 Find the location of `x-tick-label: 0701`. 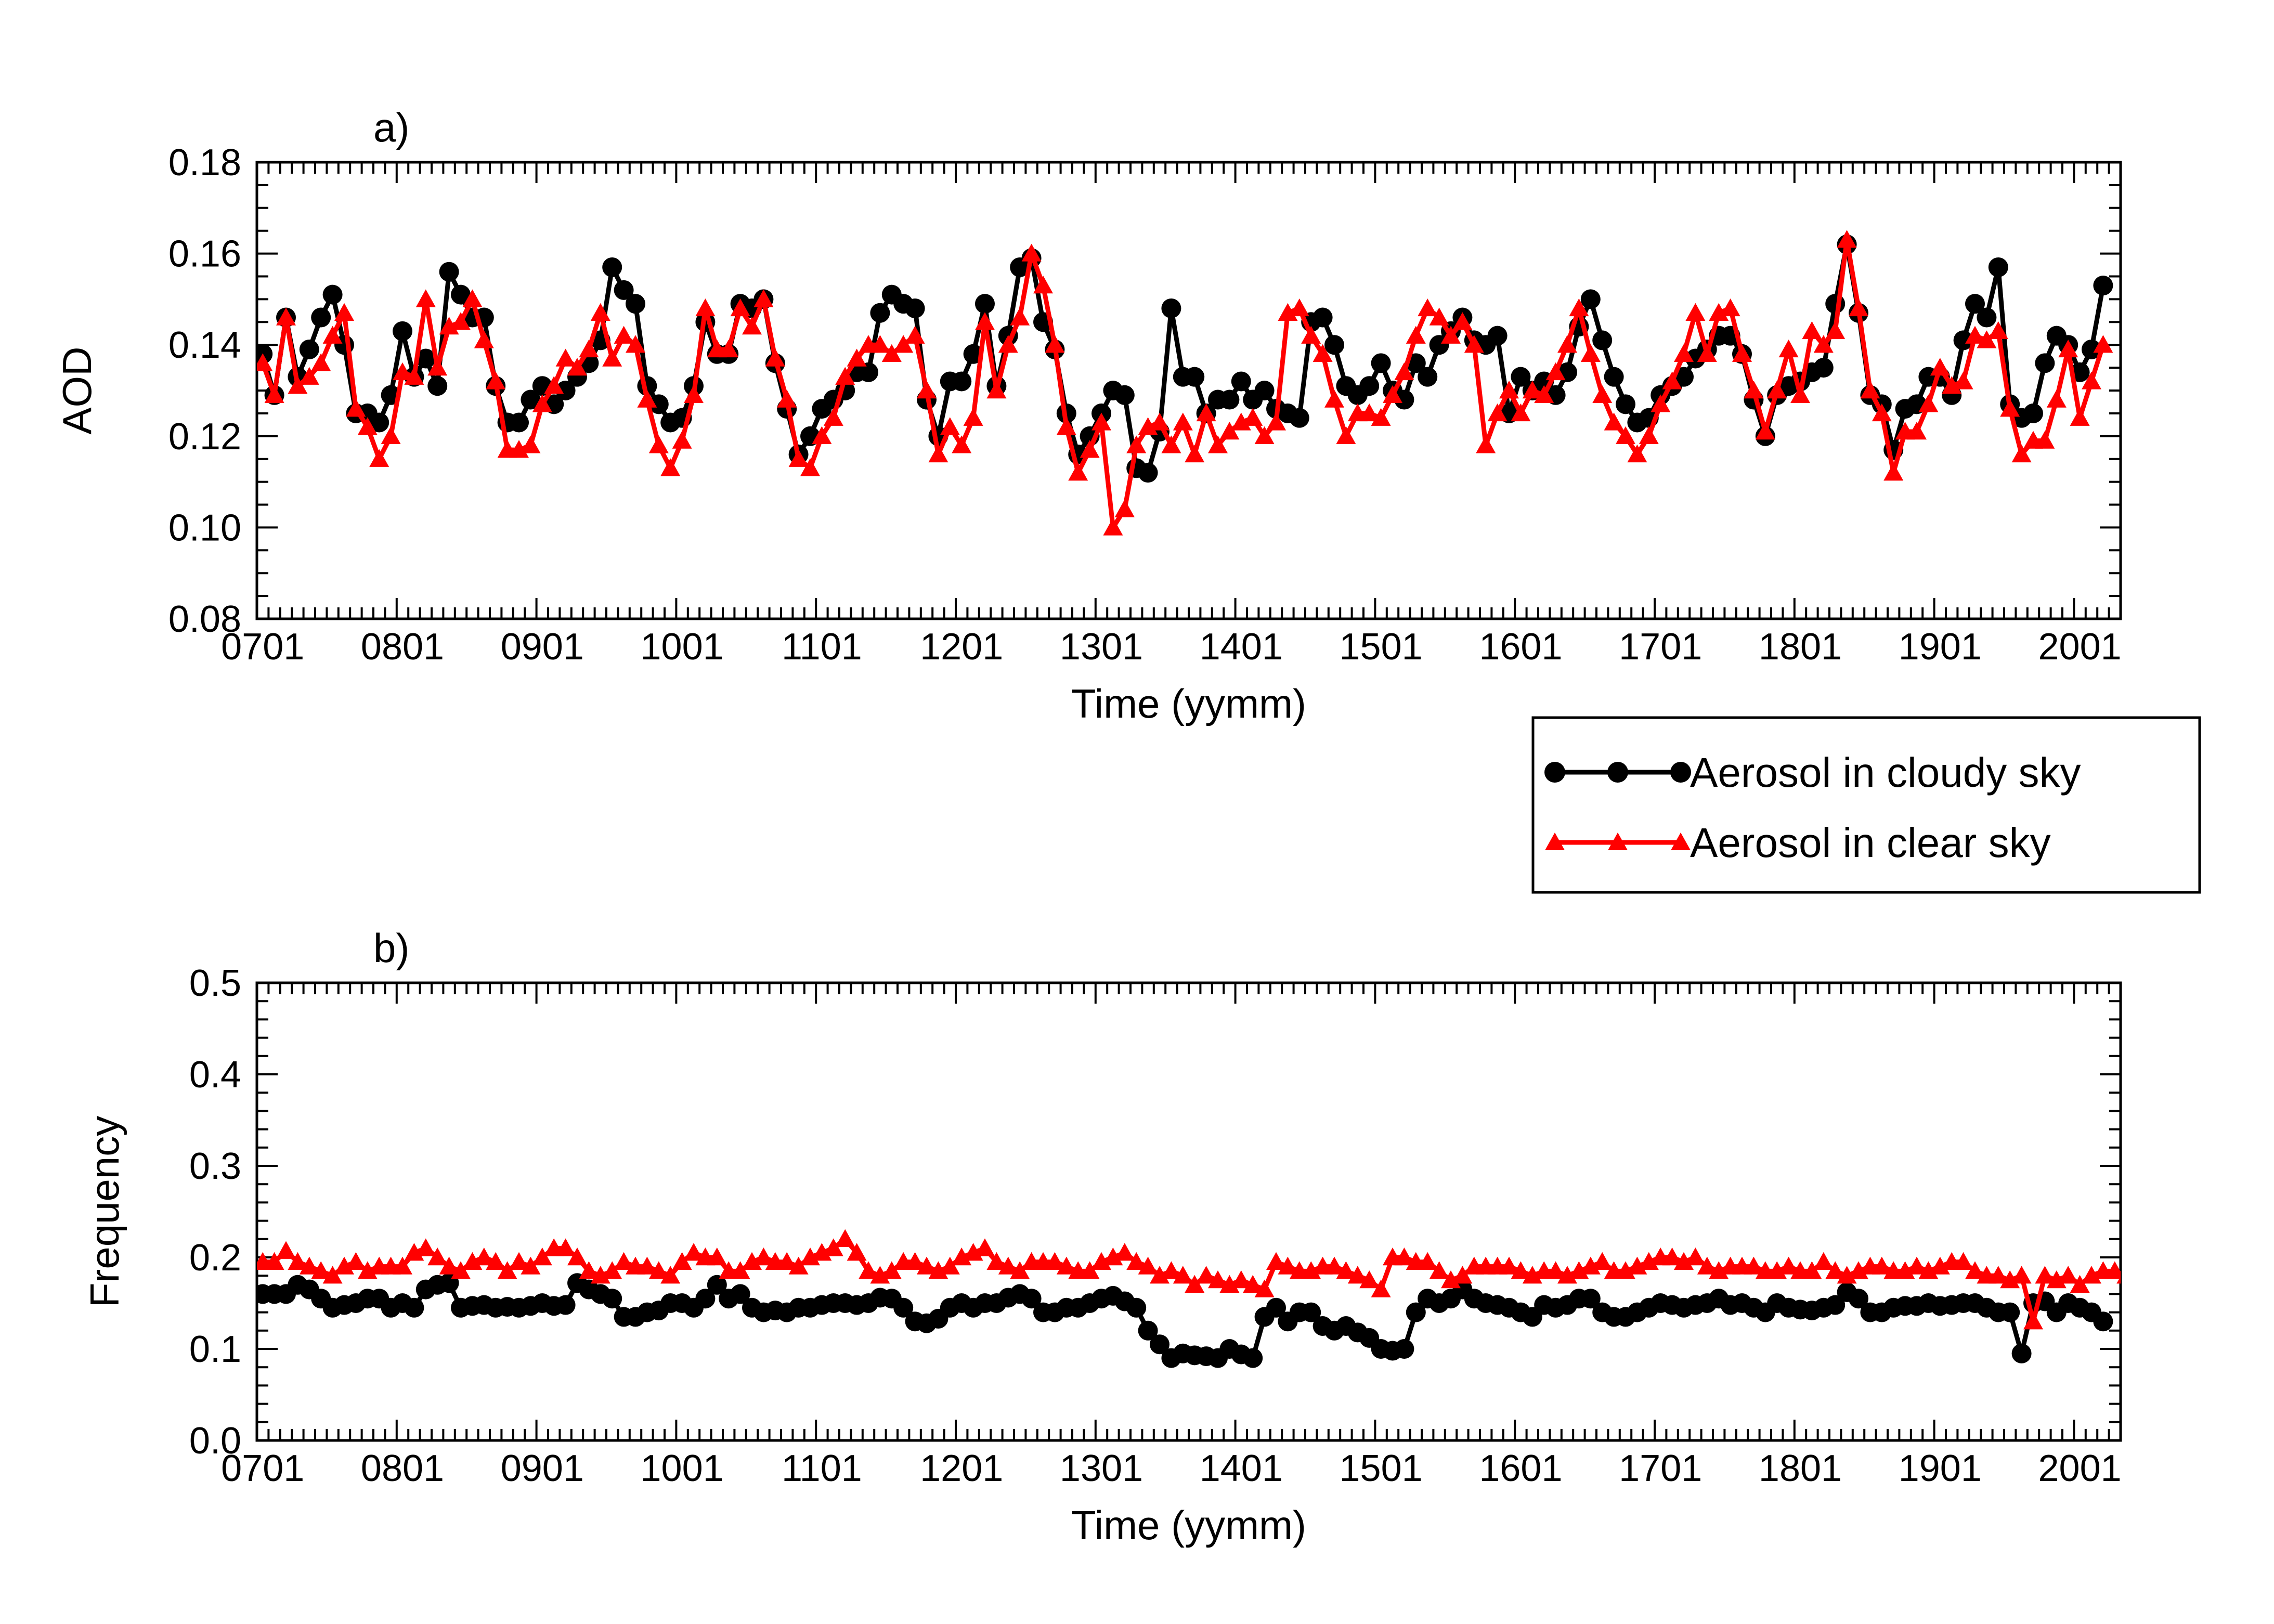

x-tick-label: 0701 is located at coordinates (262, 647).